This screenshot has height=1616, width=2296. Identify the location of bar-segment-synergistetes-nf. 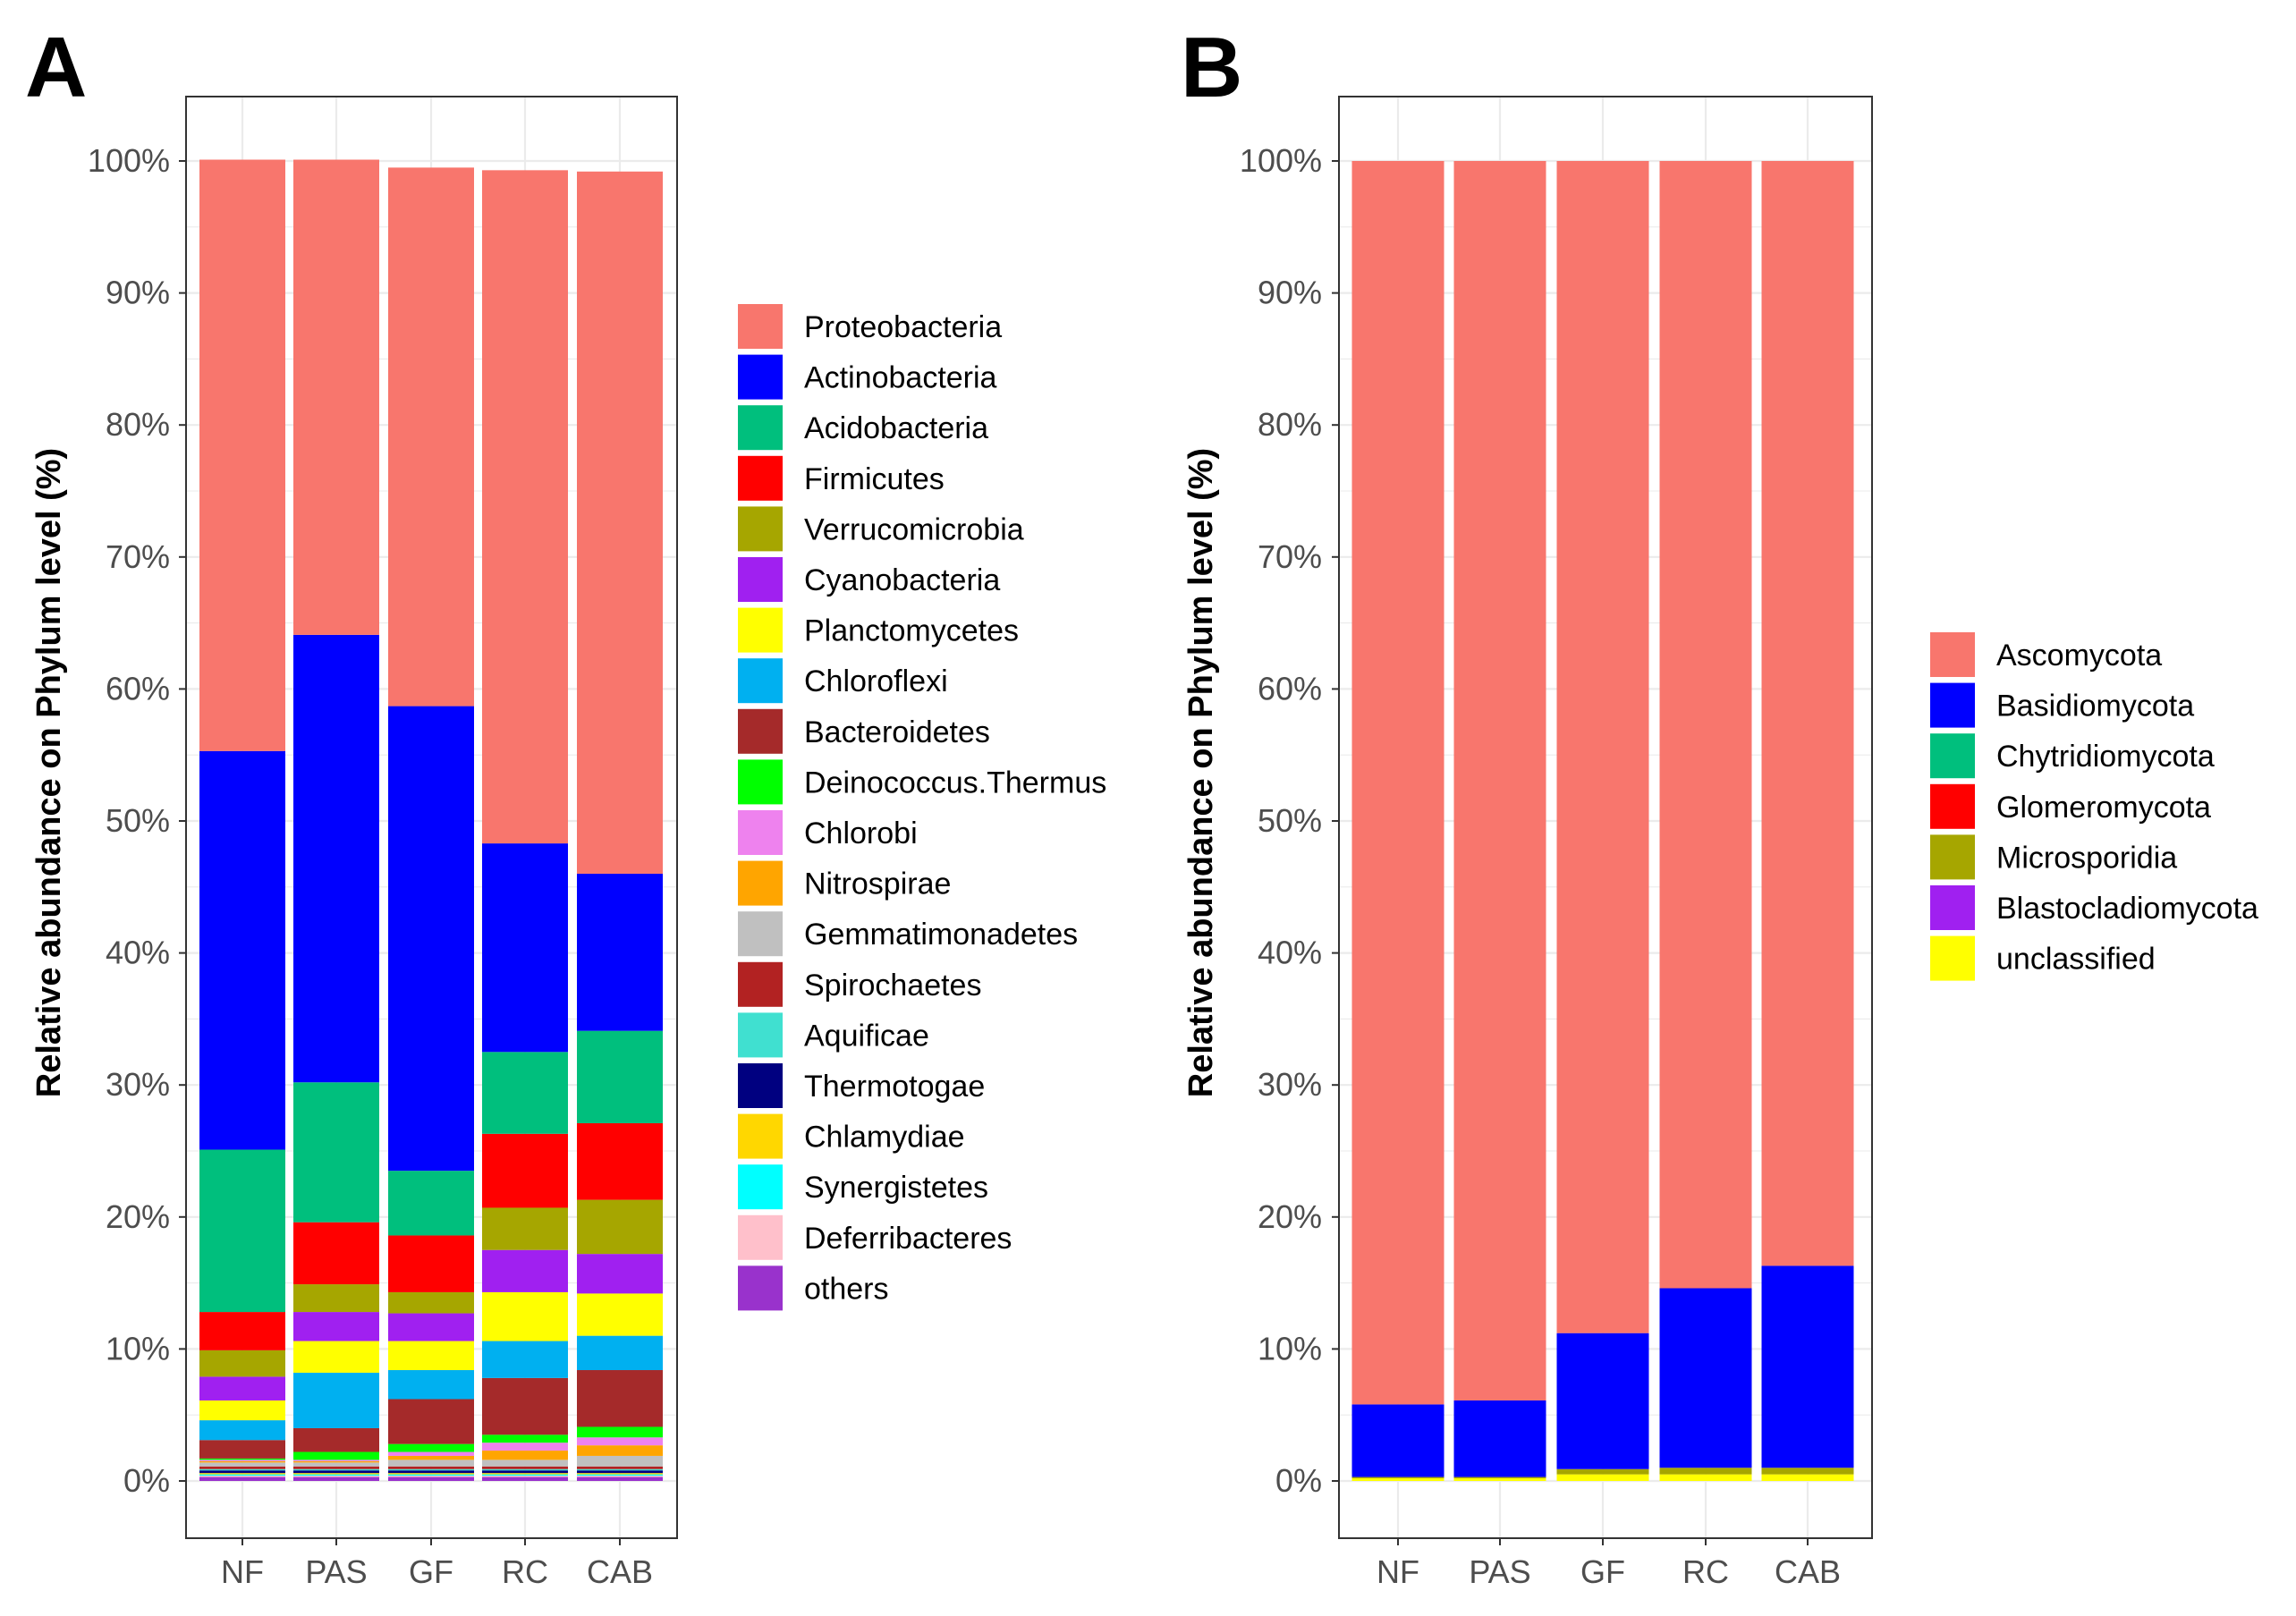
(242, 1475).